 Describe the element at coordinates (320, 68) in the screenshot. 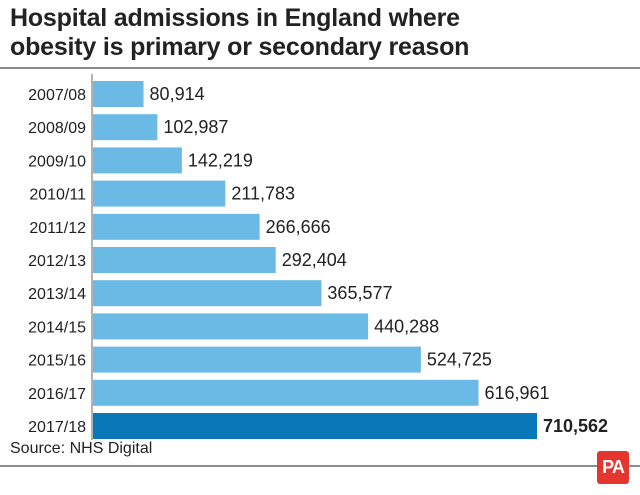

I see `title-divider` at that location.